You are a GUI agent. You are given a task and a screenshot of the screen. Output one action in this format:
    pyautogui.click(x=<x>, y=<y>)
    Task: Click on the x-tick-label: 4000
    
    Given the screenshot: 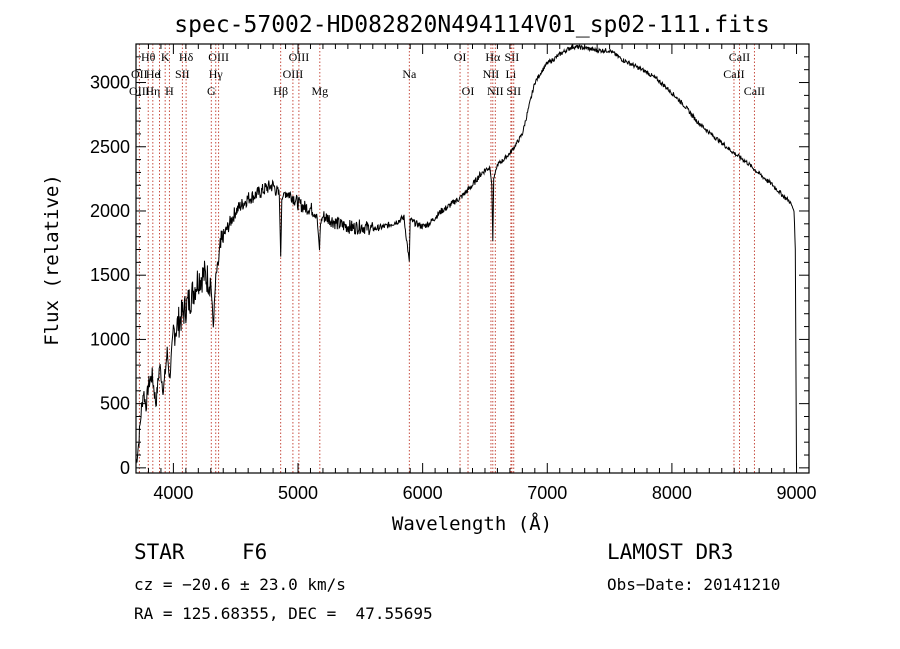 What is the action you would take?
    pyautogui.click(x=173, y=493)
    